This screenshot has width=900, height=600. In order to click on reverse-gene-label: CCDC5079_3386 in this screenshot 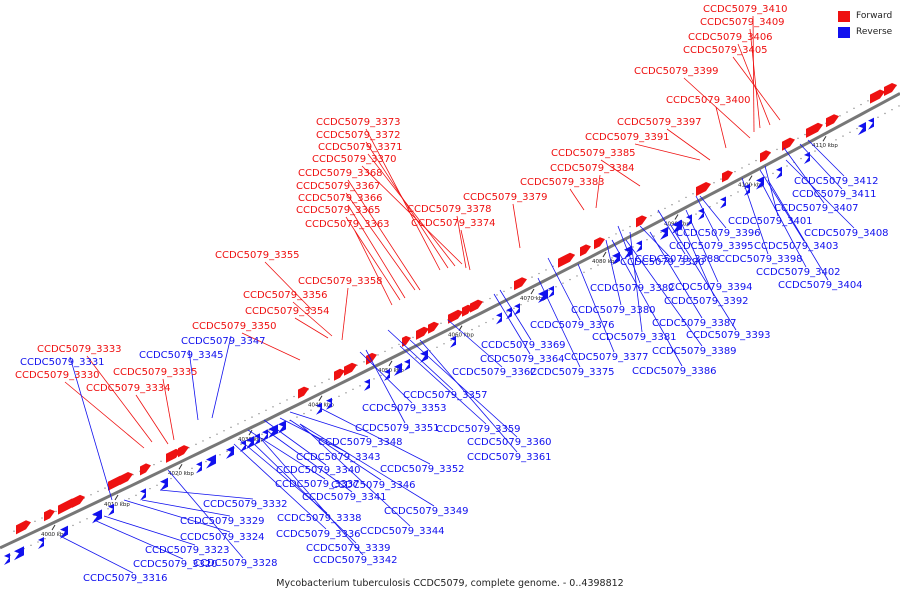, I will do `click(674, 371)`.